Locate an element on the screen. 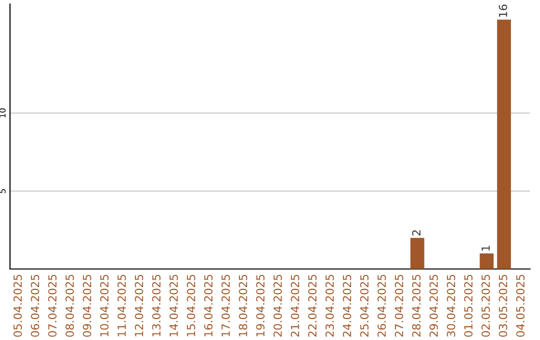  x-tick-label: 26.04.2025 is located at coordinates (381, 305).